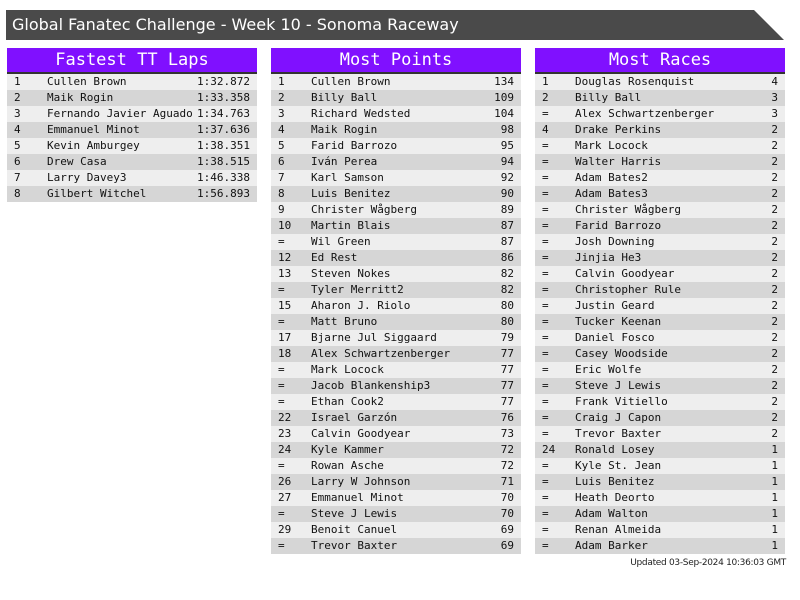 The height and width of the screenshot is (600, 800). Describe the element at coordinates (660, 178) in the screenshot. I see `table-row: = Adam Bates2 2` at that location.